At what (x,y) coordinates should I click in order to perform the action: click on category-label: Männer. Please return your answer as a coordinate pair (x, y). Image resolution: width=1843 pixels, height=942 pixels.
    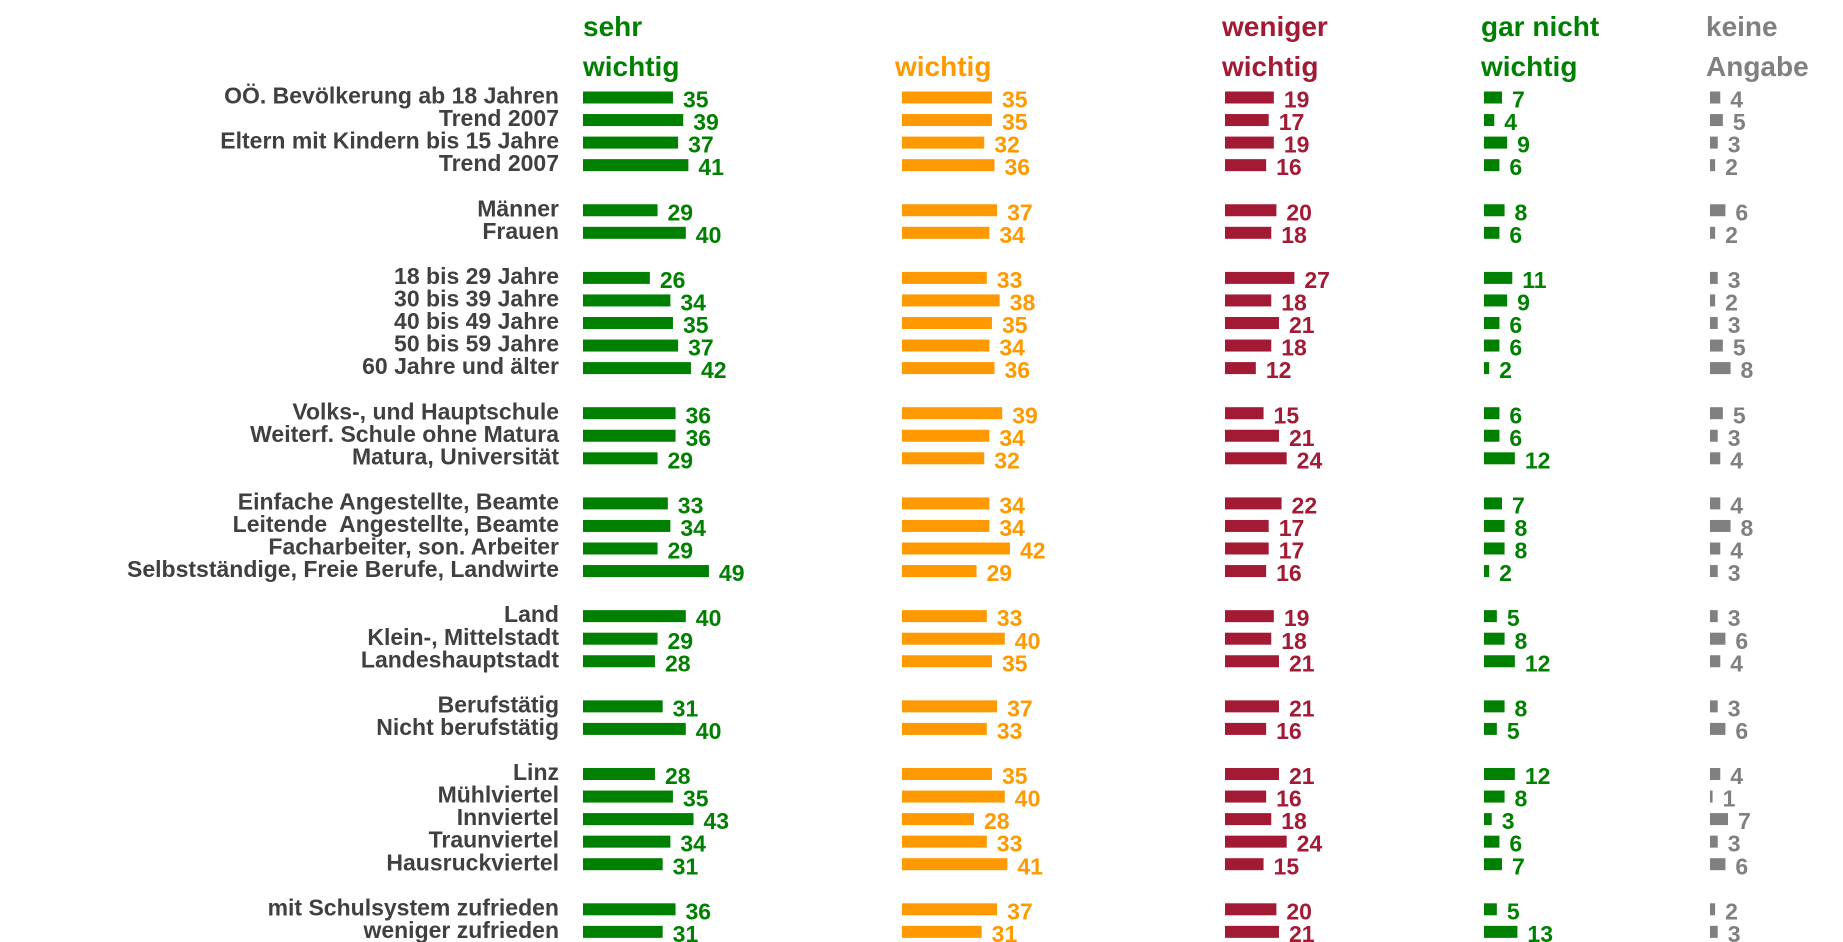
    Looking at the image, I should click on (518, 208).